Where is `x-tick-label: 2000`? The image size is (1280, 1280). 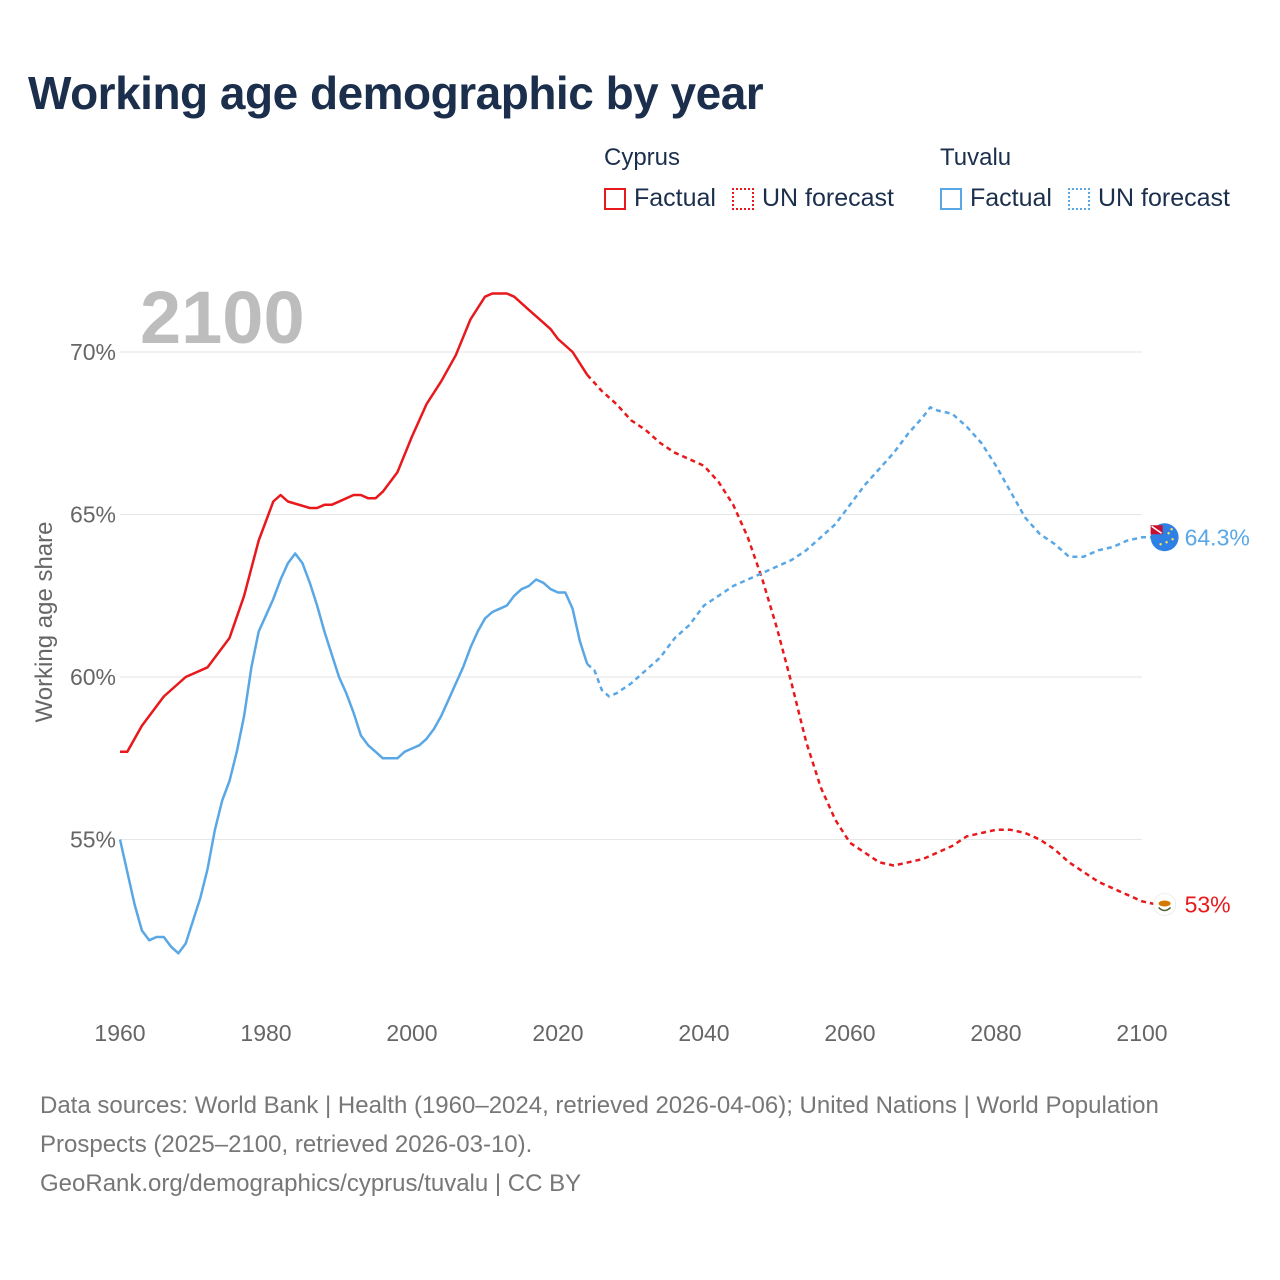 x-tick-label: 2000 is located at coordinates (411, 1033).